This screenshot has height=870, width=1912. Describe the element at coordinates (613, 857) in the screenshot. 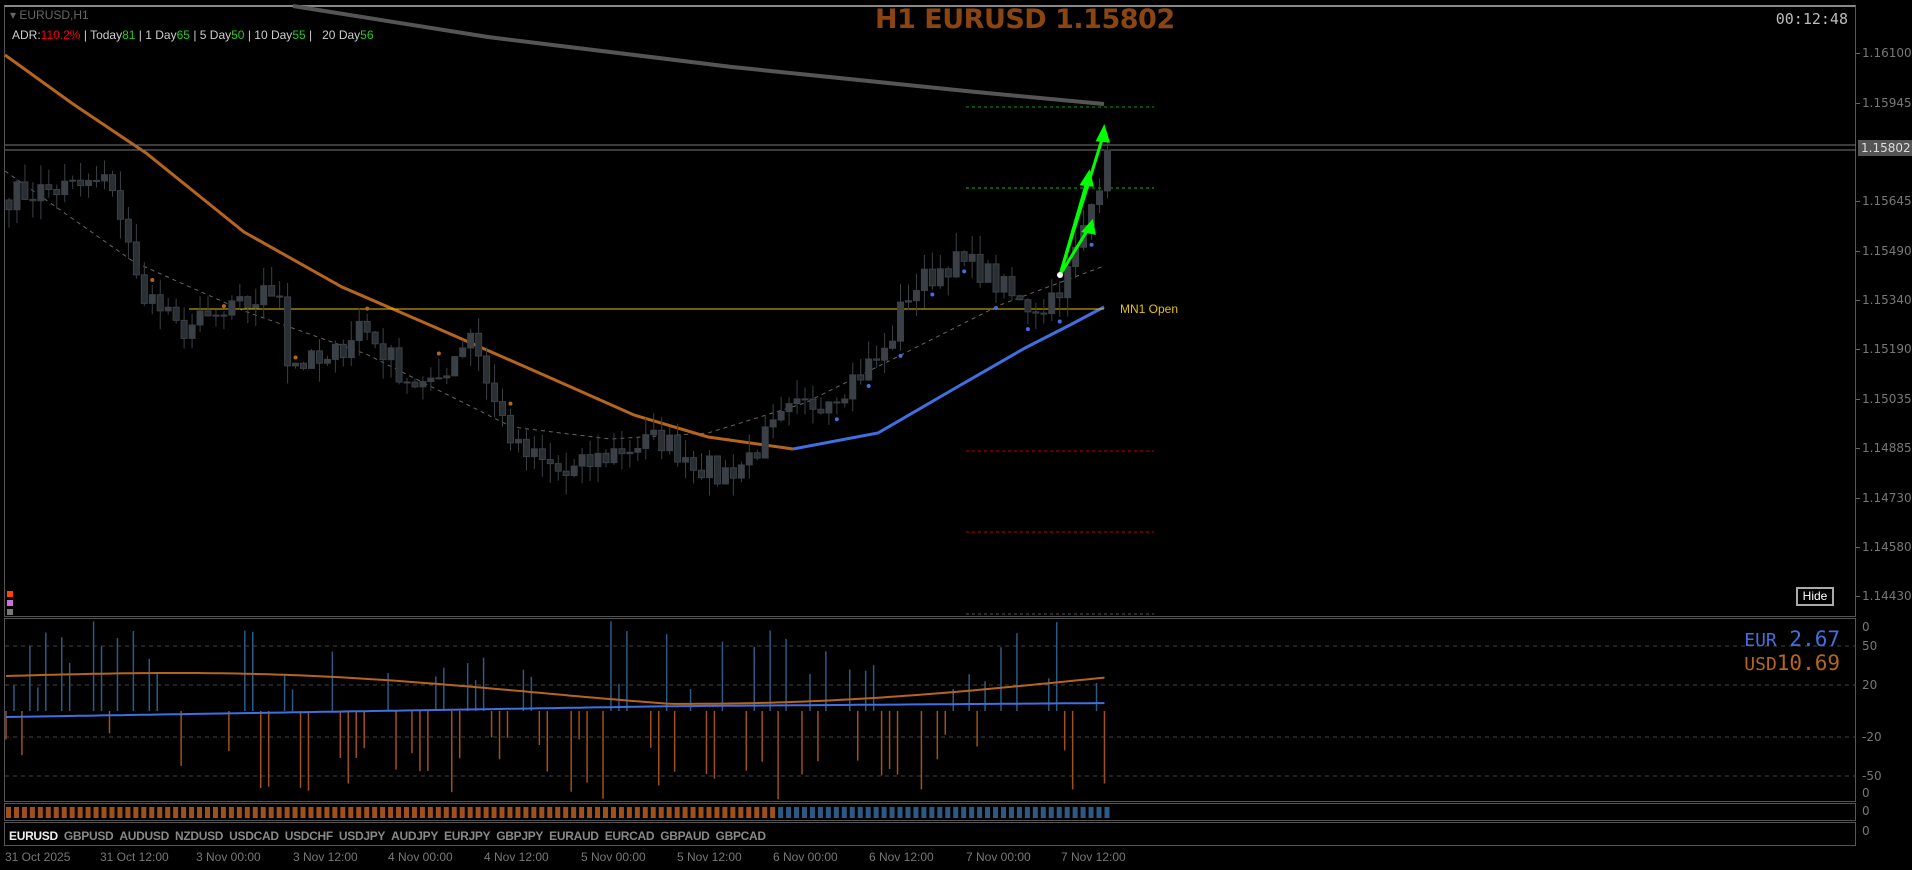

I see `time-tick-label: 5 Nov 00:00` at that location.